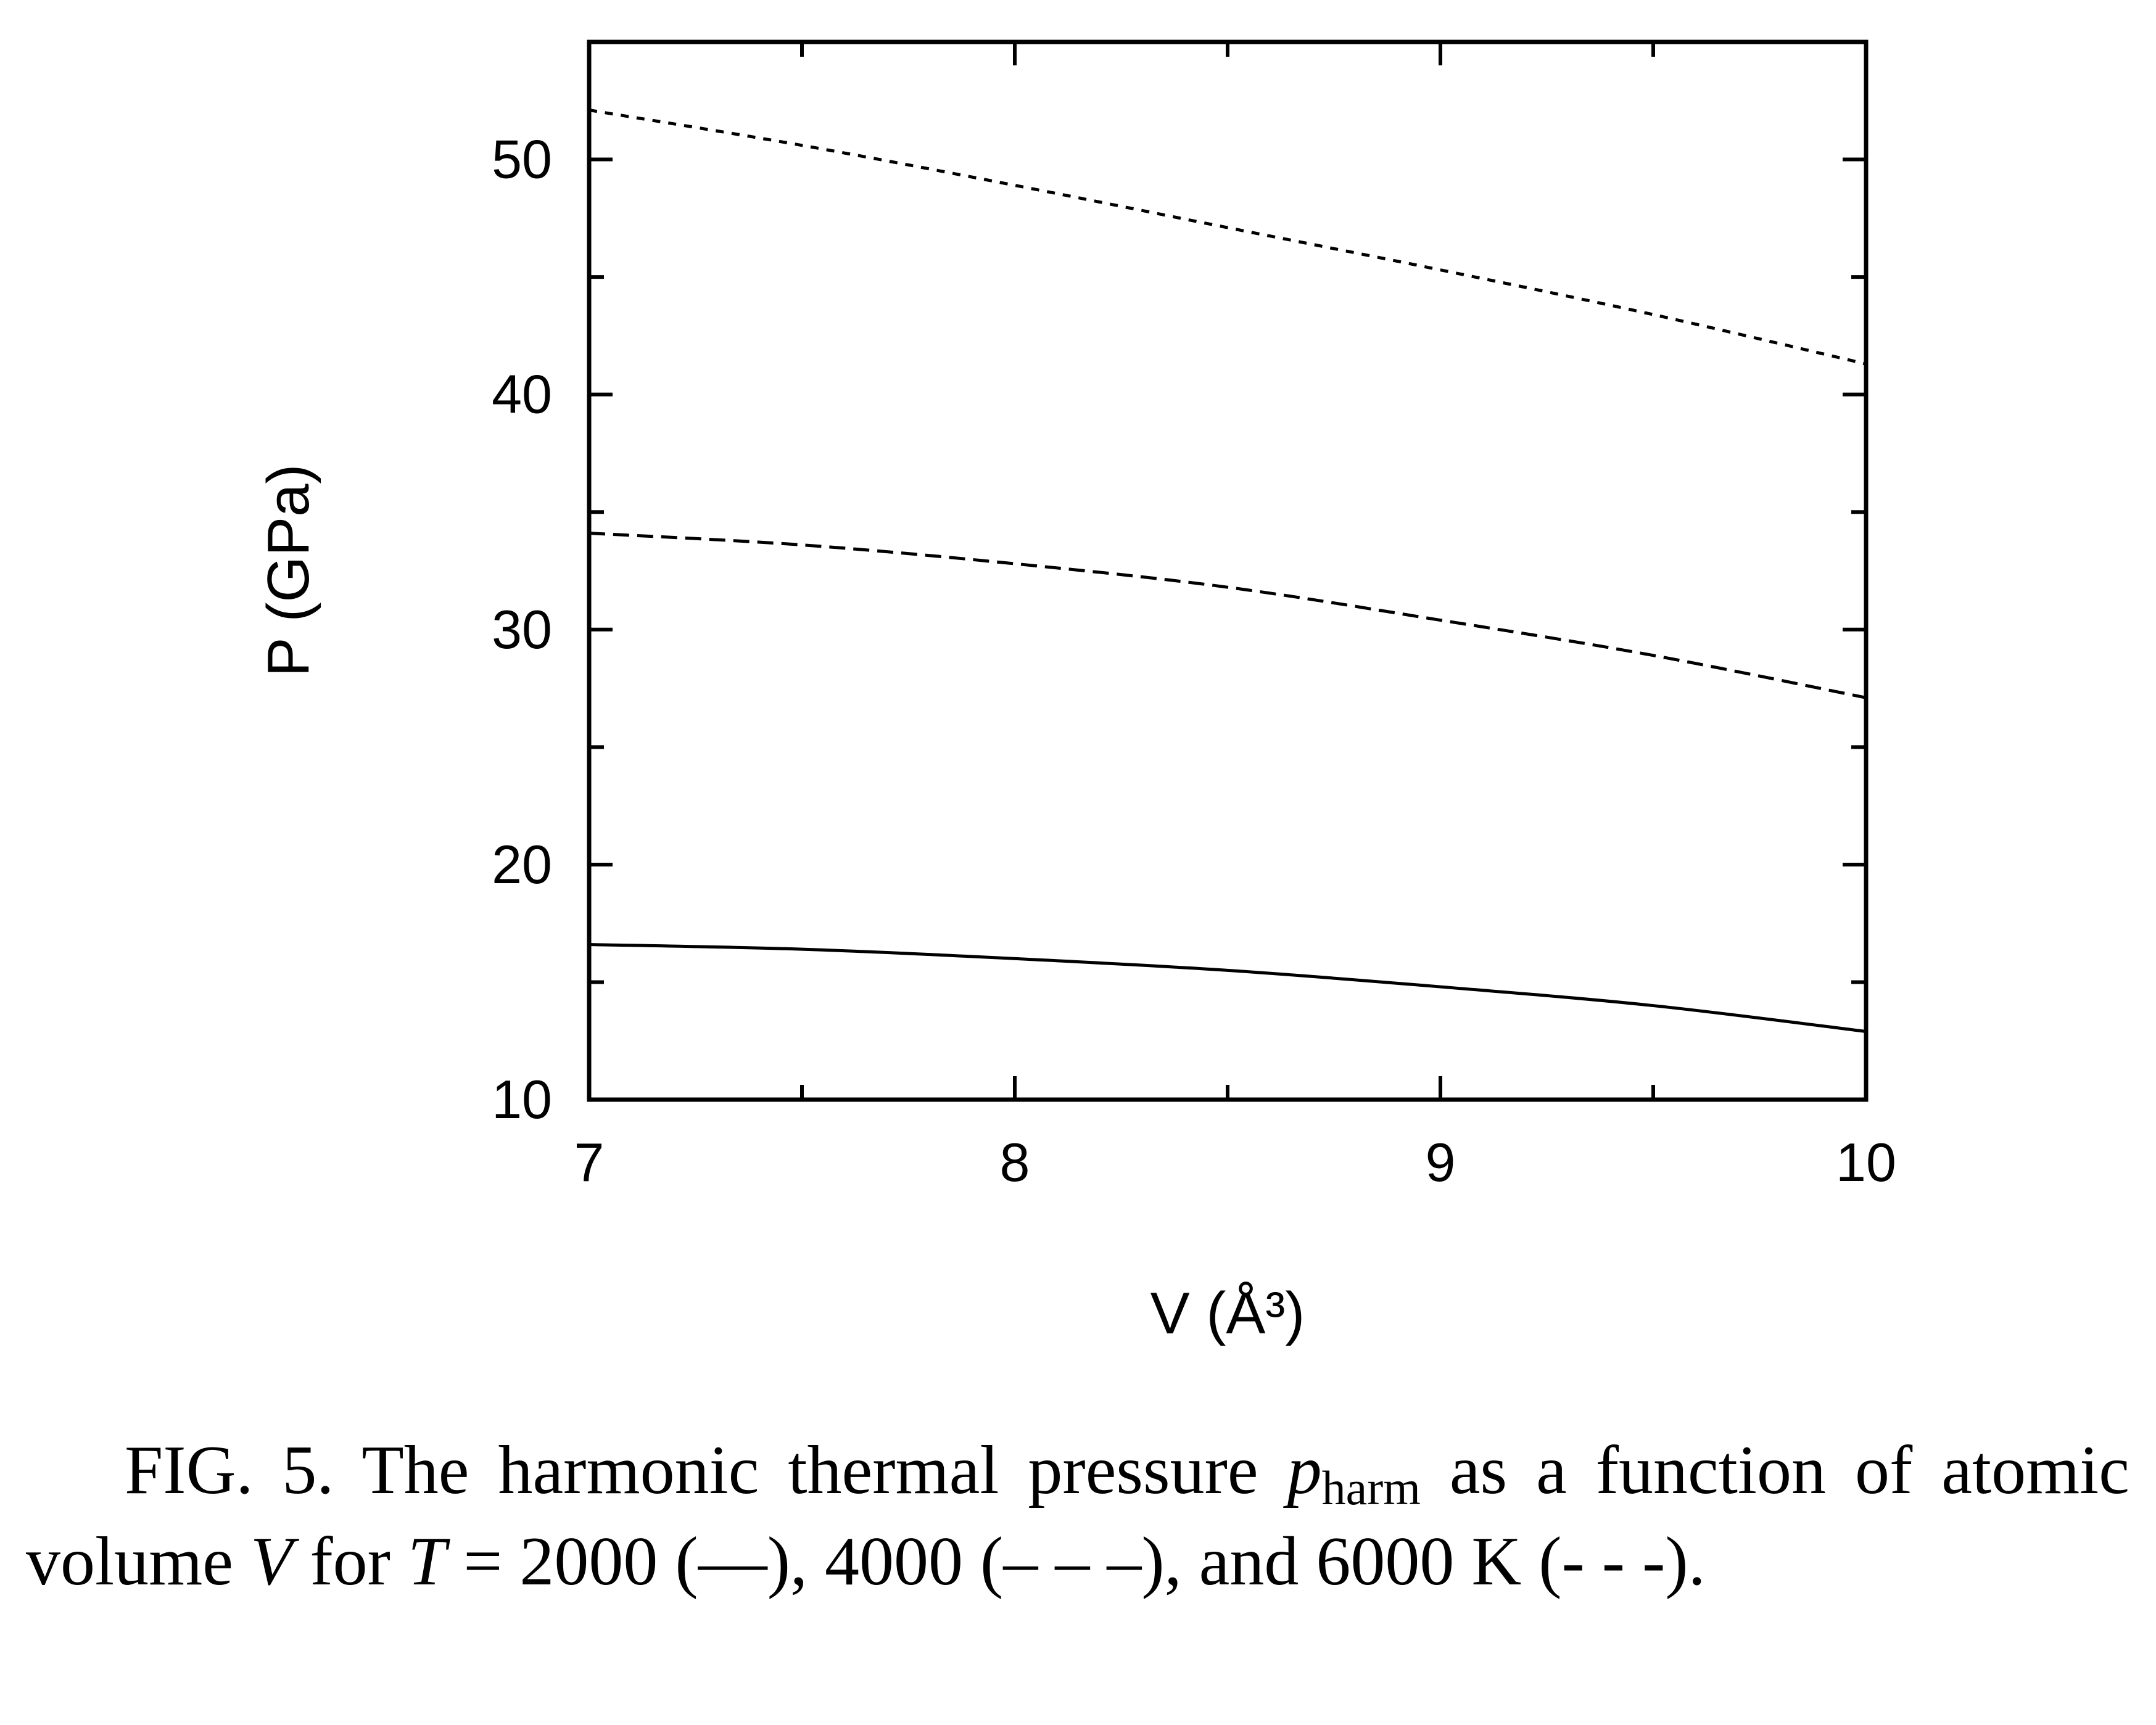 Image resolution: width=2156 pixels, height=1725 pixels. I want to click on caption-v-symbol: V, so click(271, 1561).